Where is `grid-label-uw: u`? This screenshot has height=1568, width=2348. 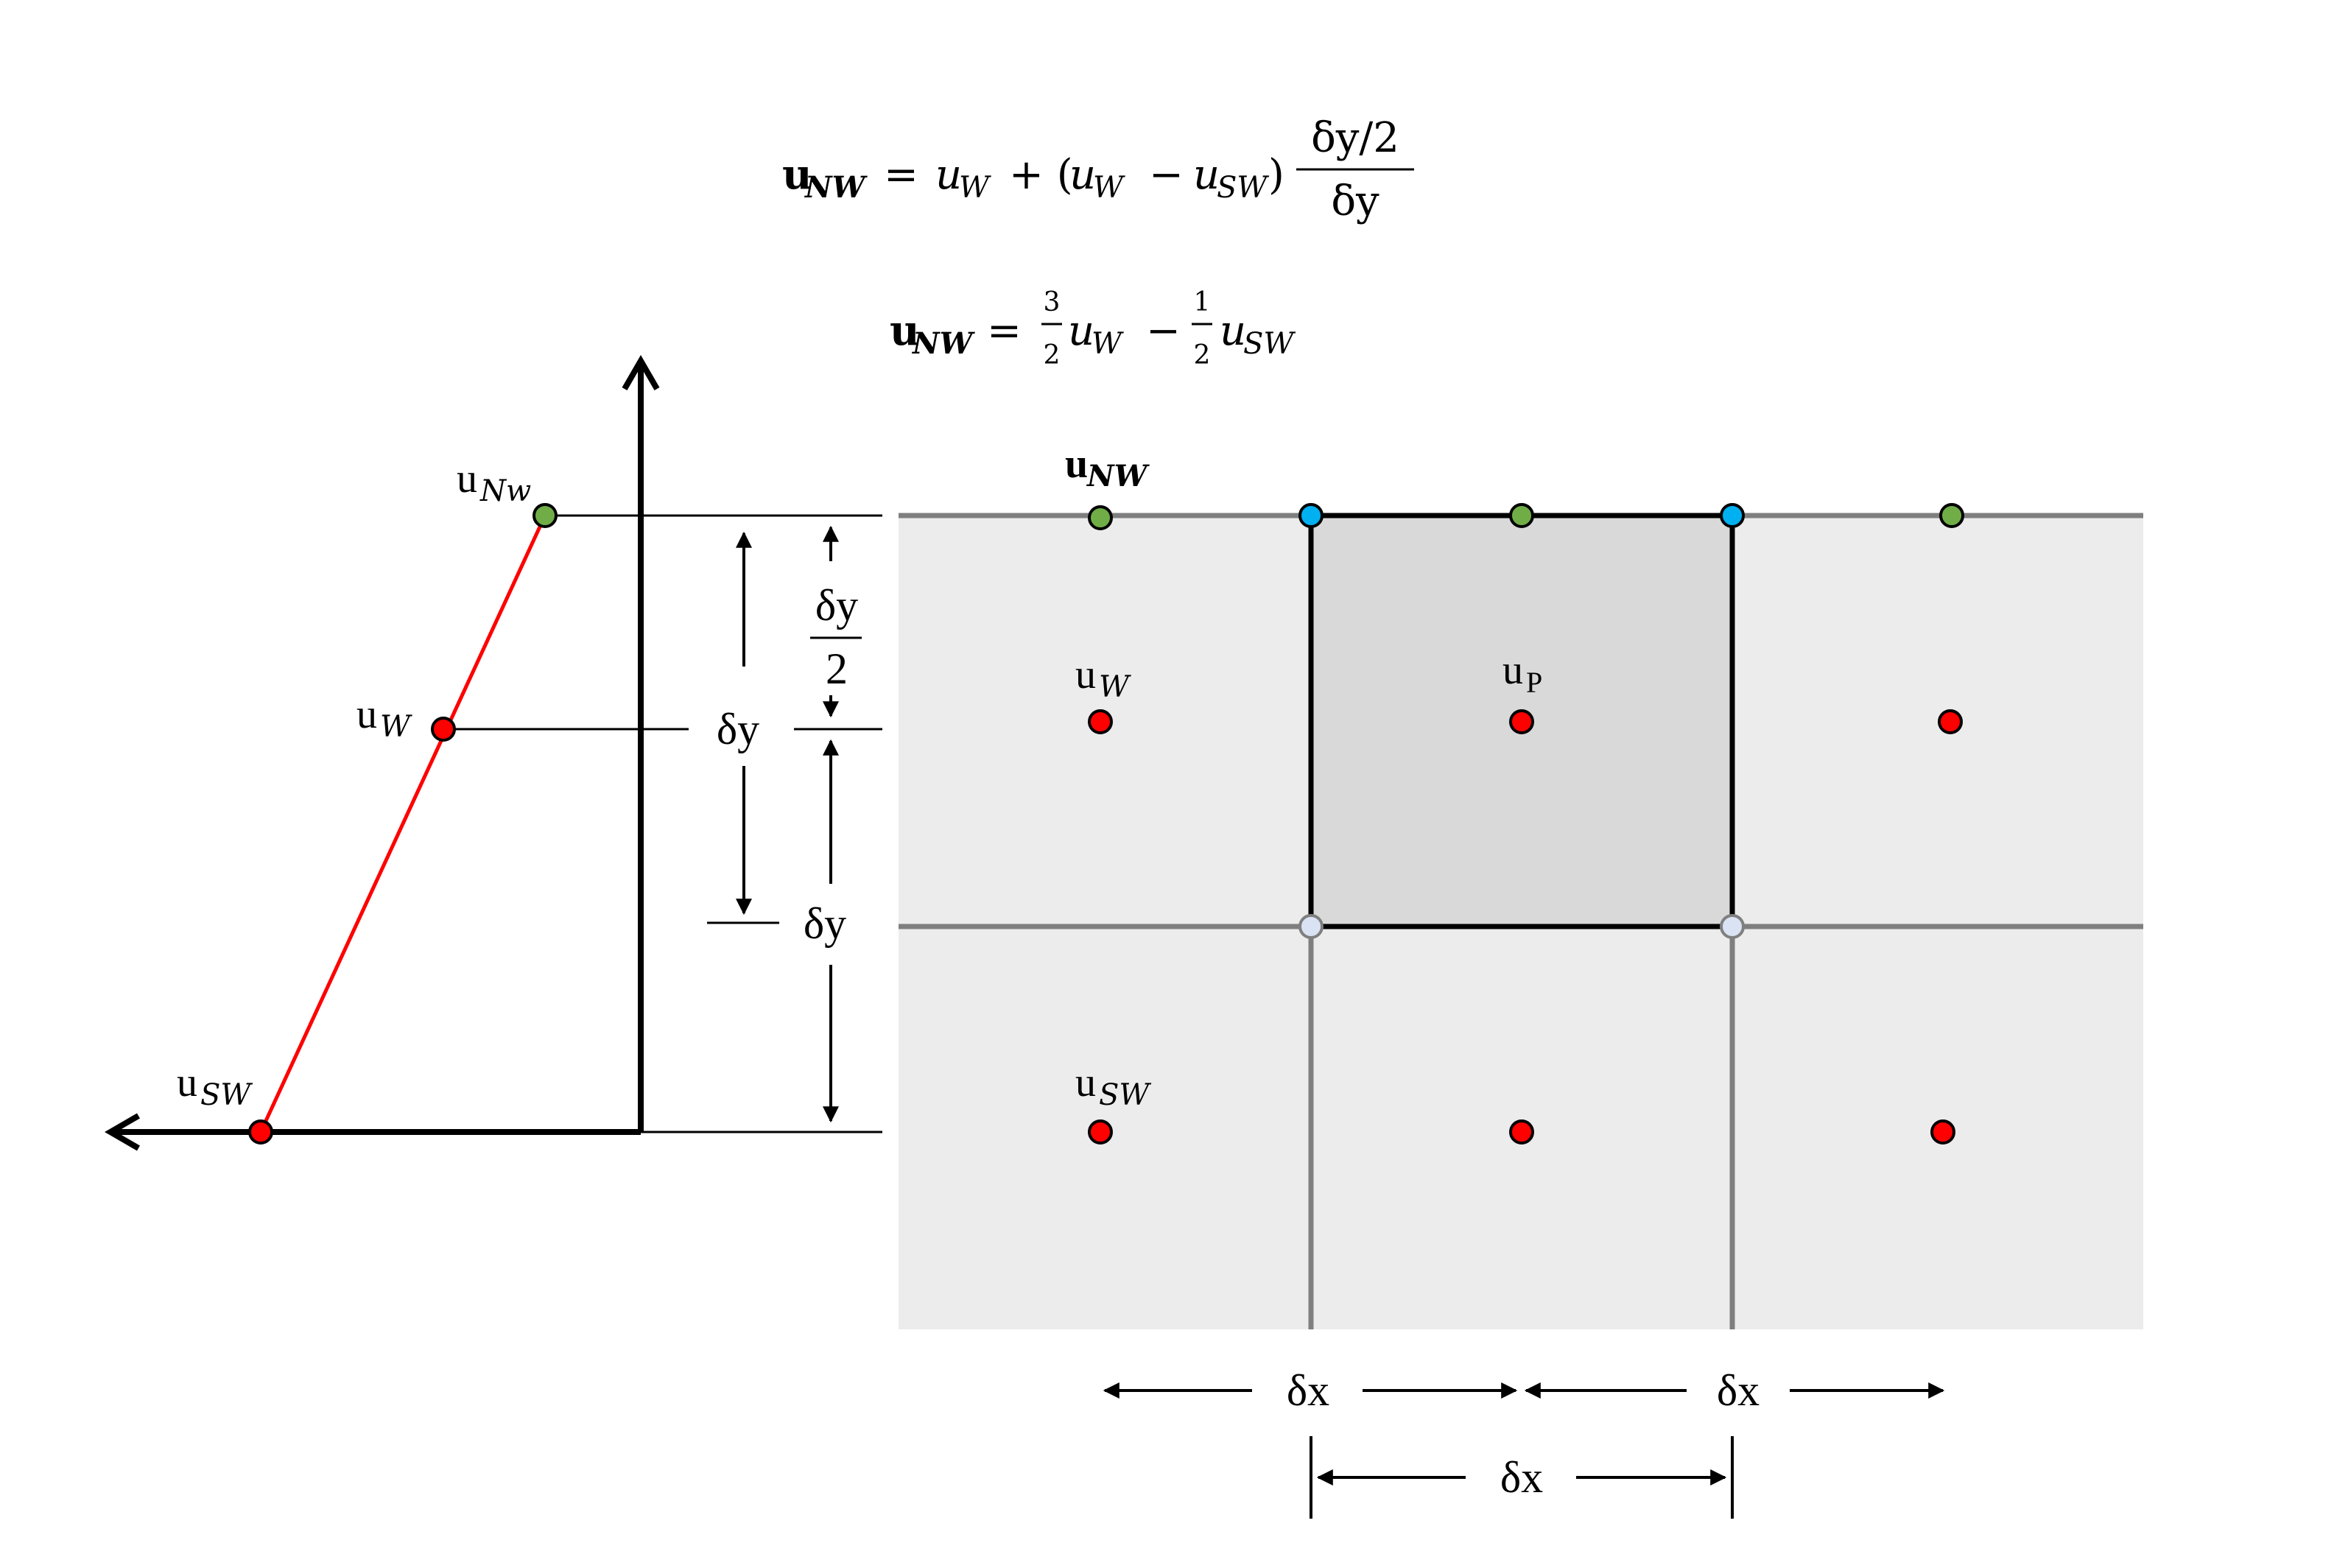 grid-label-uw: u is located at coordinates (1085, 674).